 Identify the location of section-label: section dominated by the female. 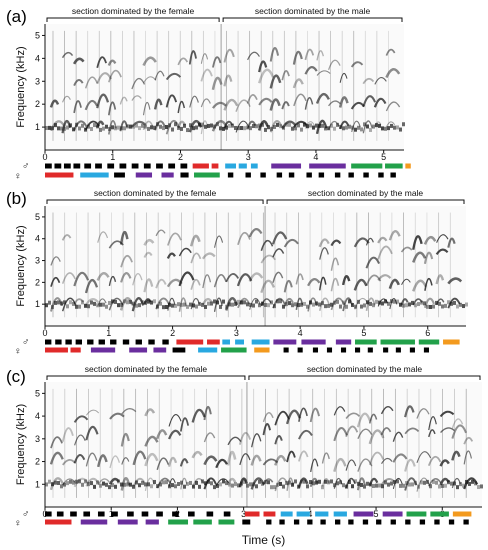
(146, 369).